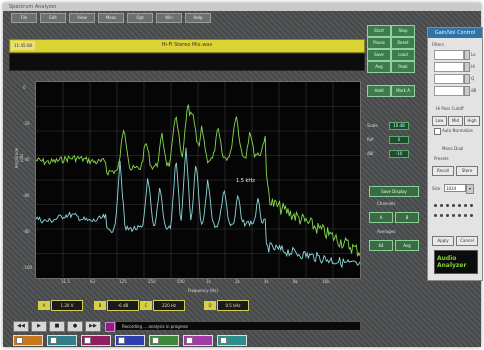 Image resolution: width=484 pixels, height=350 pixels. Describe the element at coordinates (226, 305) in the screenshot. I see `readout-d: D 0.5 kHz` at that location.